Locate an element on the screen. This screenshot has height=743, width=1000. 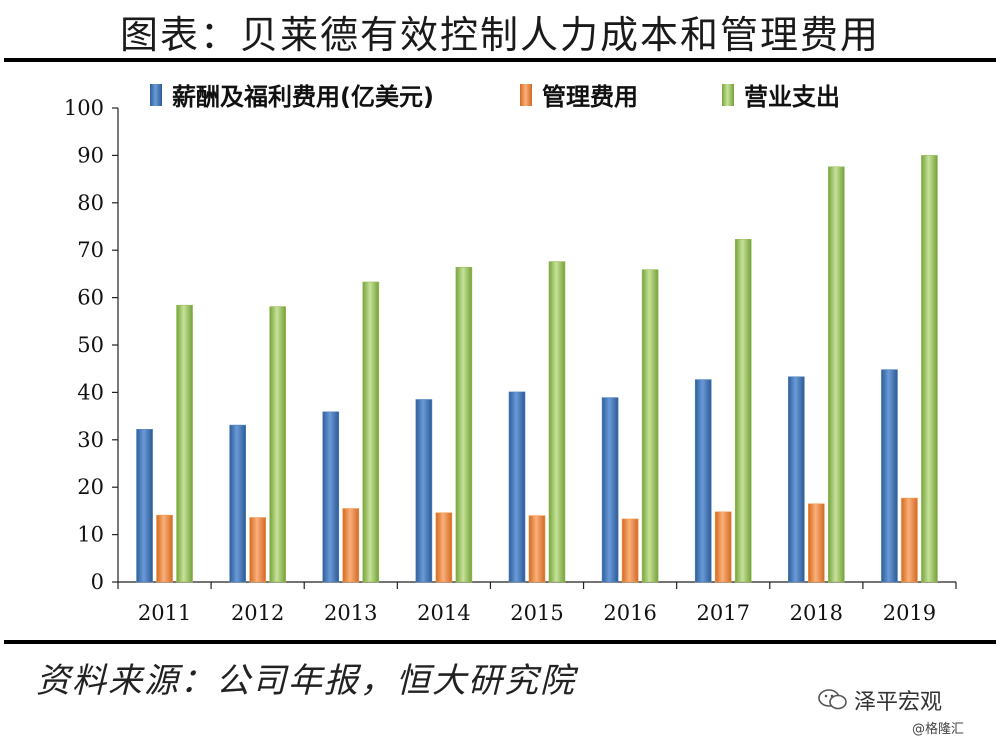
top-rule is located at coordinates (500, 60).